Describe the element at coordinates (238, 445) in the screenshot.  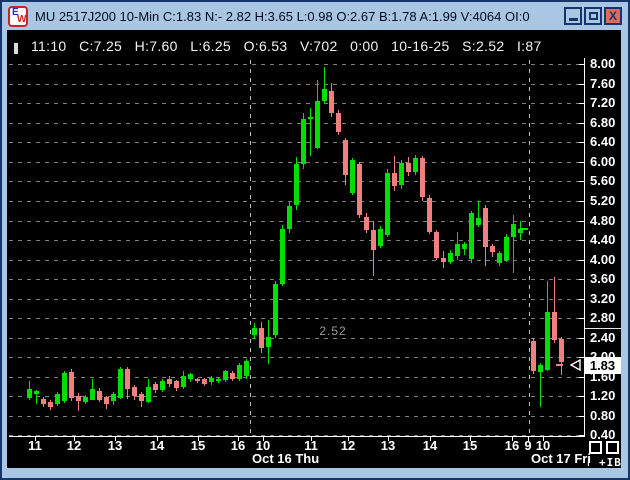
I see `x-axis-hour-label: 16` at that location.